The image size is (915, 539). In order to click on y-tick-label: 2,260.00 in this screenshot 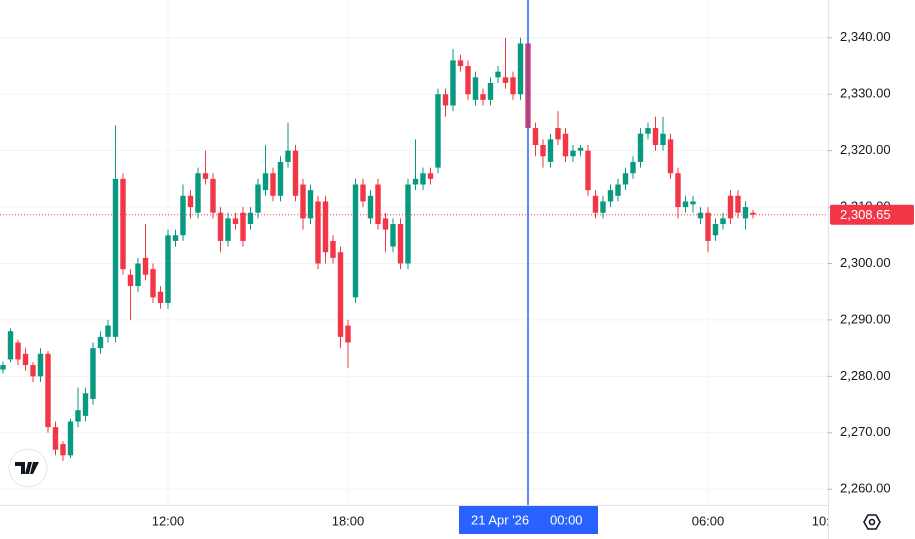, I will do `click(865, 488)`.